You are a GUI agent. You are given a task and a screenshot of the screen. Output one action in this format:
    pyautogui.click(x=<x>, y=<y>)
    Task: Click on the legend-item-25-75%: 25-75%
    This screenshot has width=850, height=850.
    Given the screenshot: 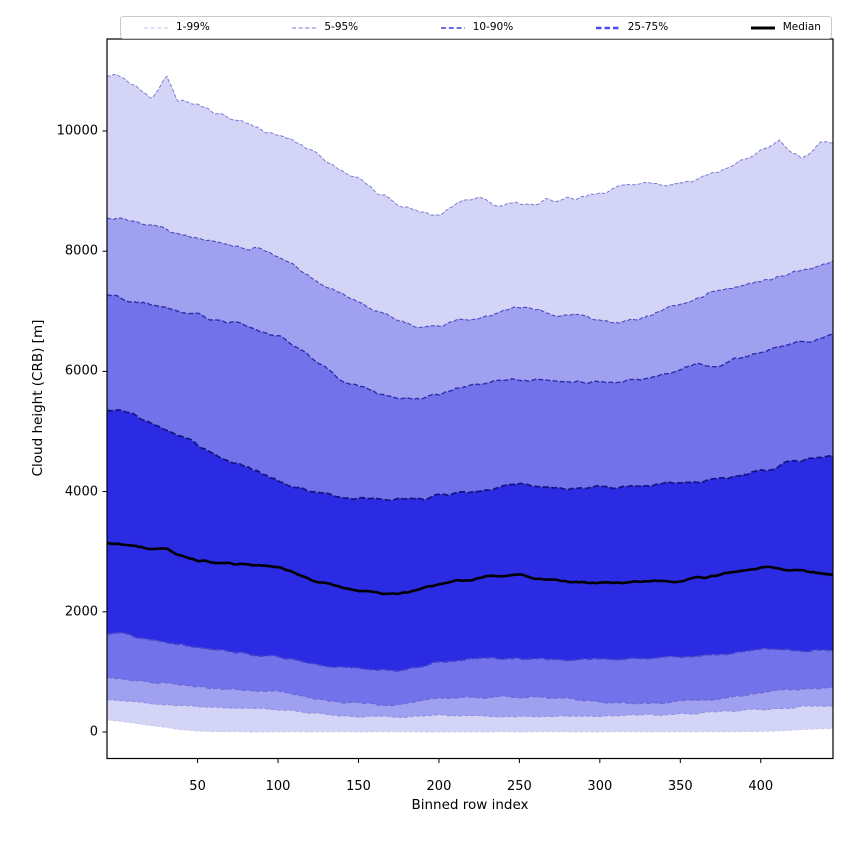 What is the action you would take?
    pyautogui.click(x=632, y=27)
    